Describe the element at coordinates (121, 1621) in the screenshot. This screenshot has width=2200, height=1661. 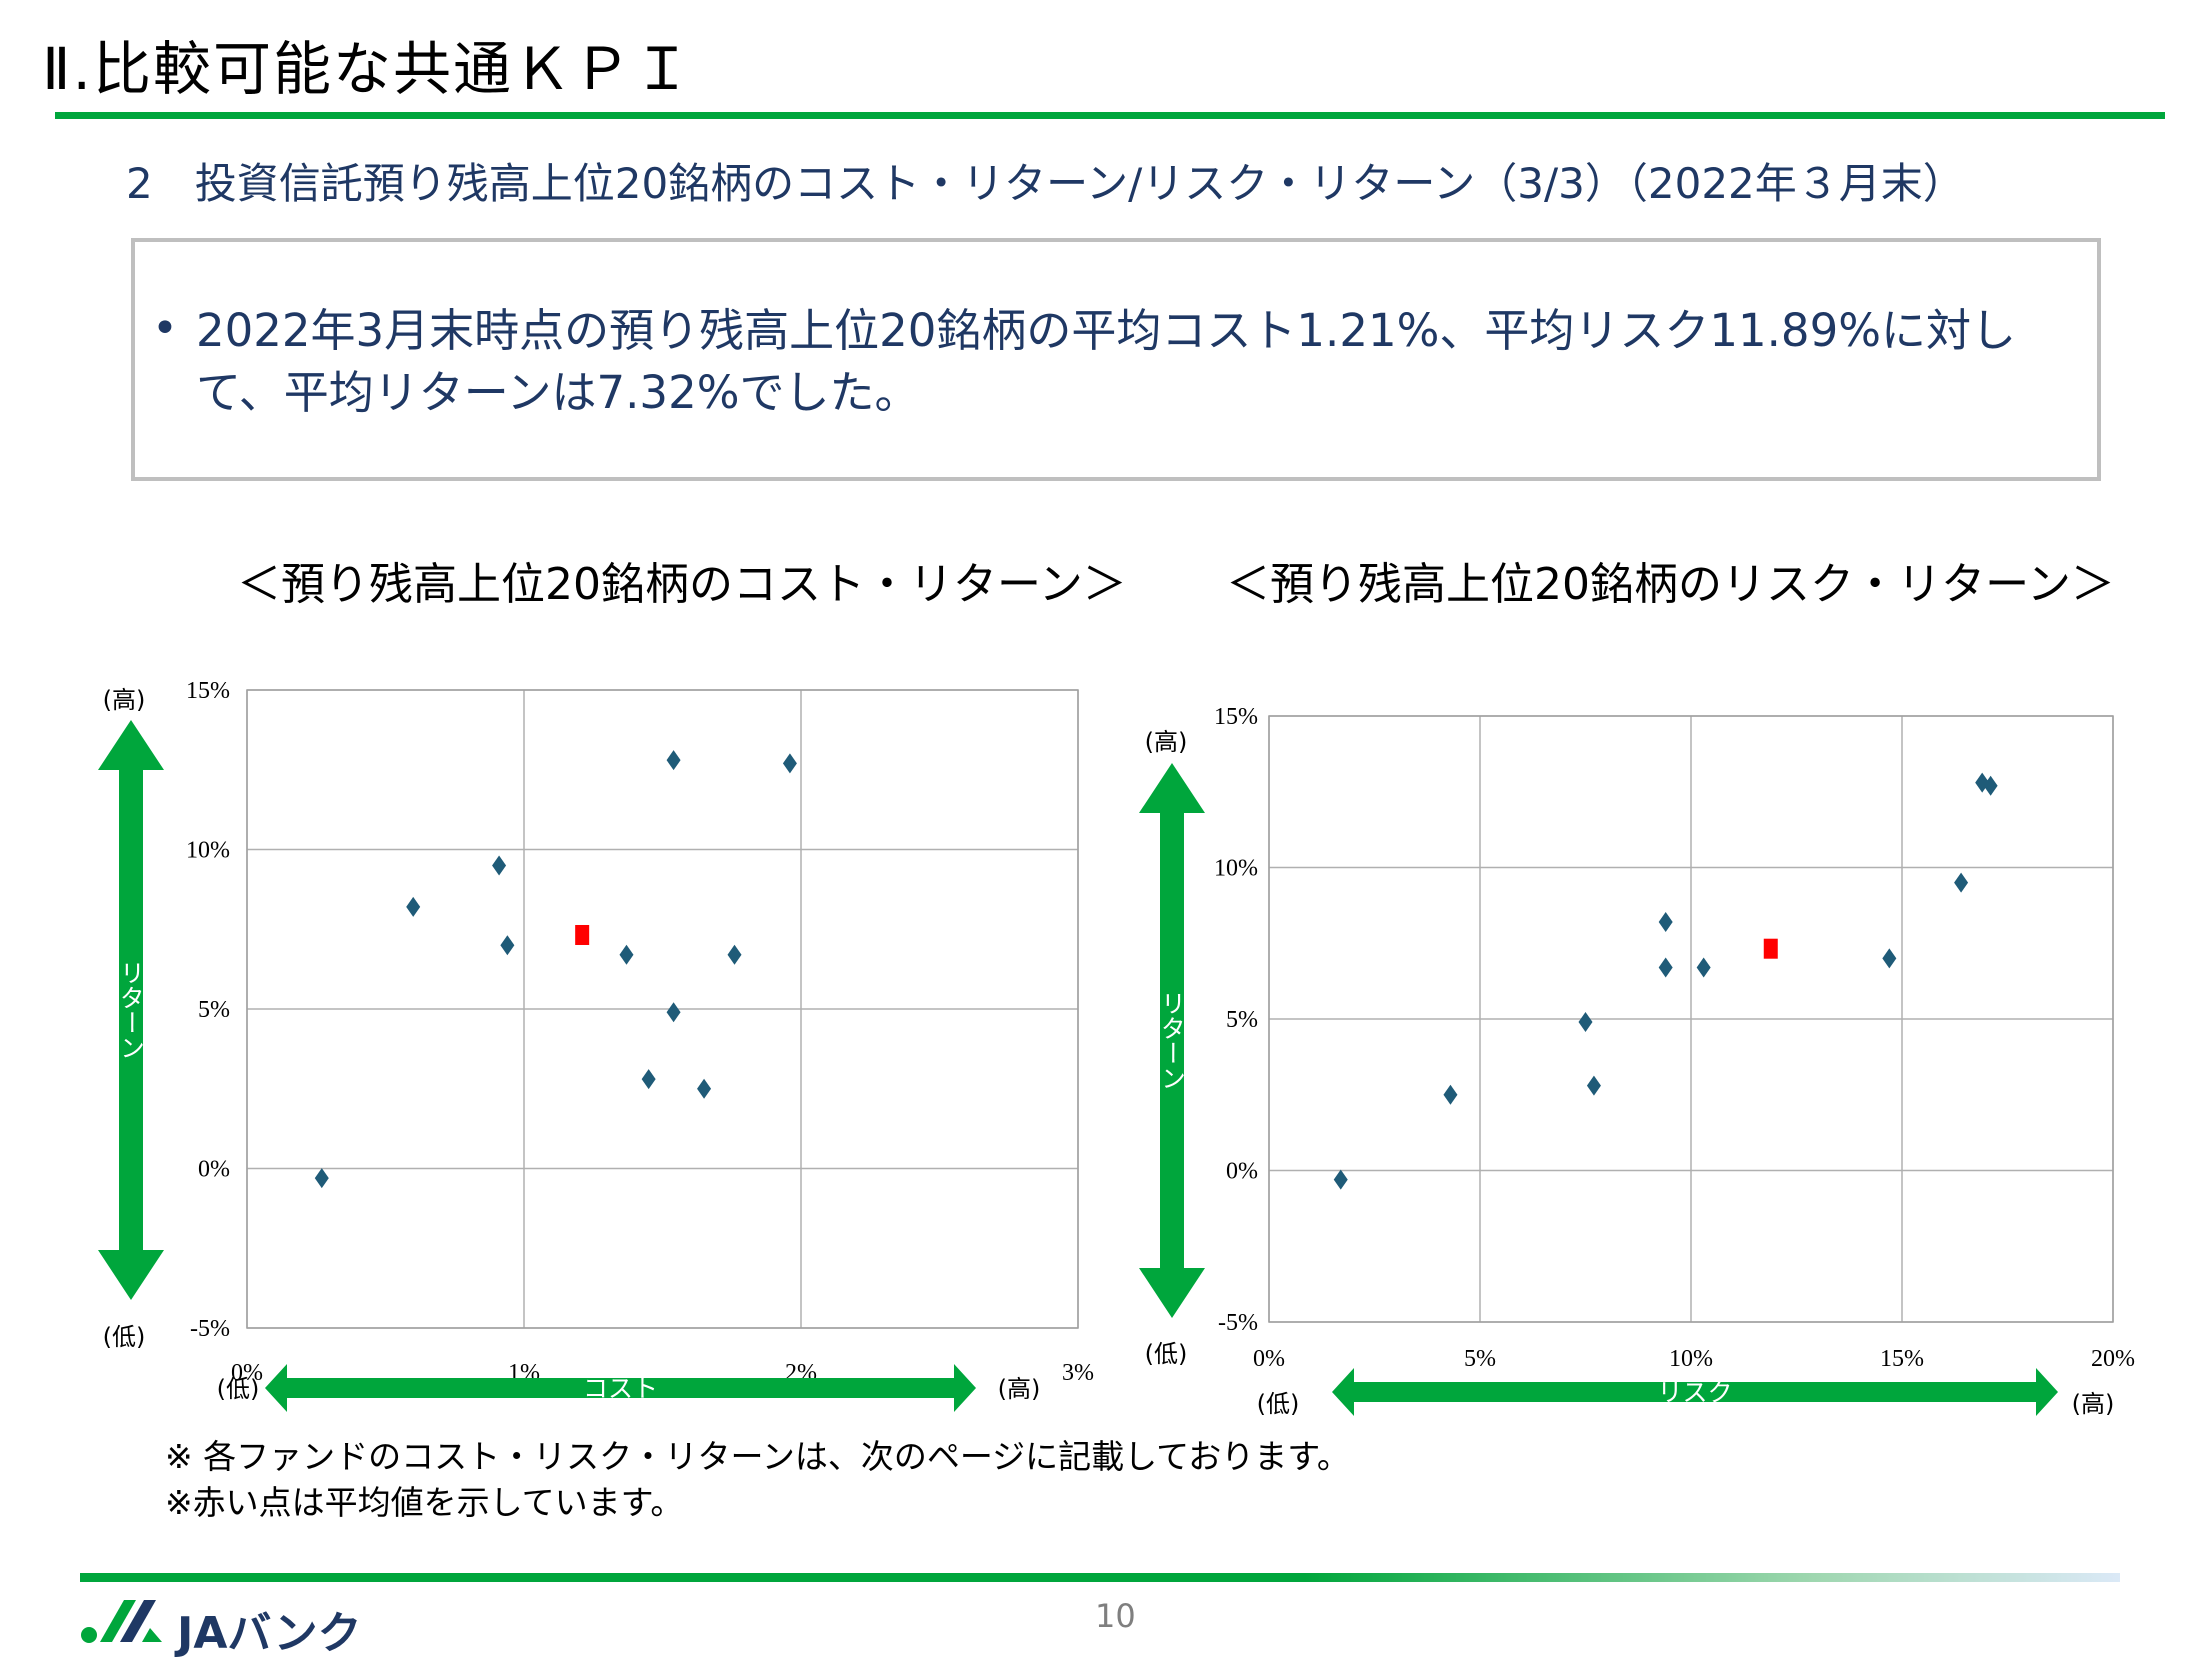
I see `ja-bank-logo-icon` at that location.